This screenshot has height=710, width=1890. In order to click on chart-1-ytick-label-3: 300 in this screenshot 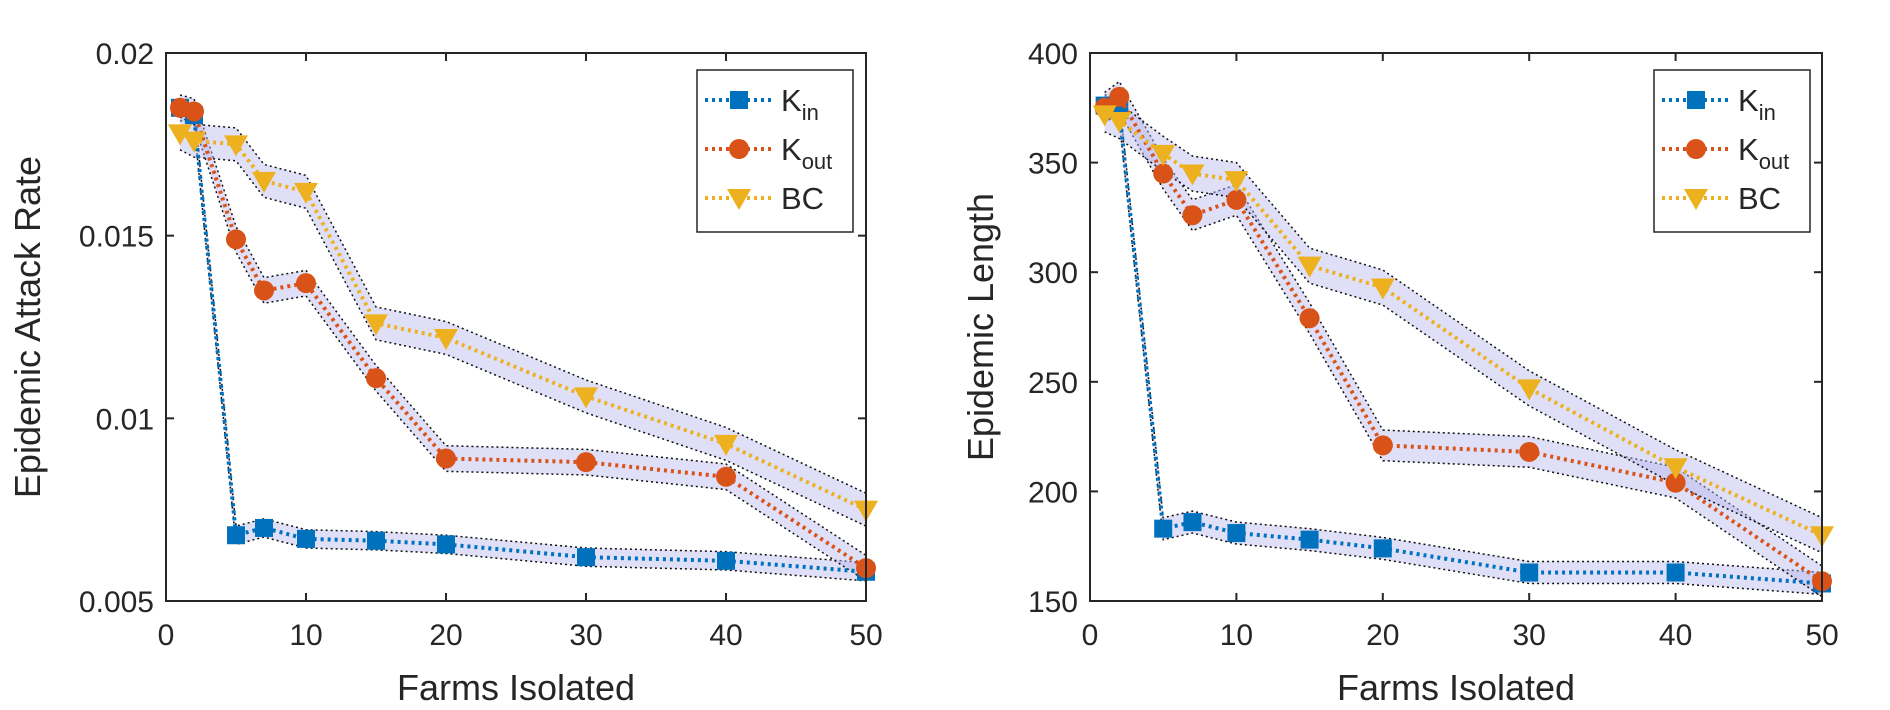, I will do `click(1053, 273)`.